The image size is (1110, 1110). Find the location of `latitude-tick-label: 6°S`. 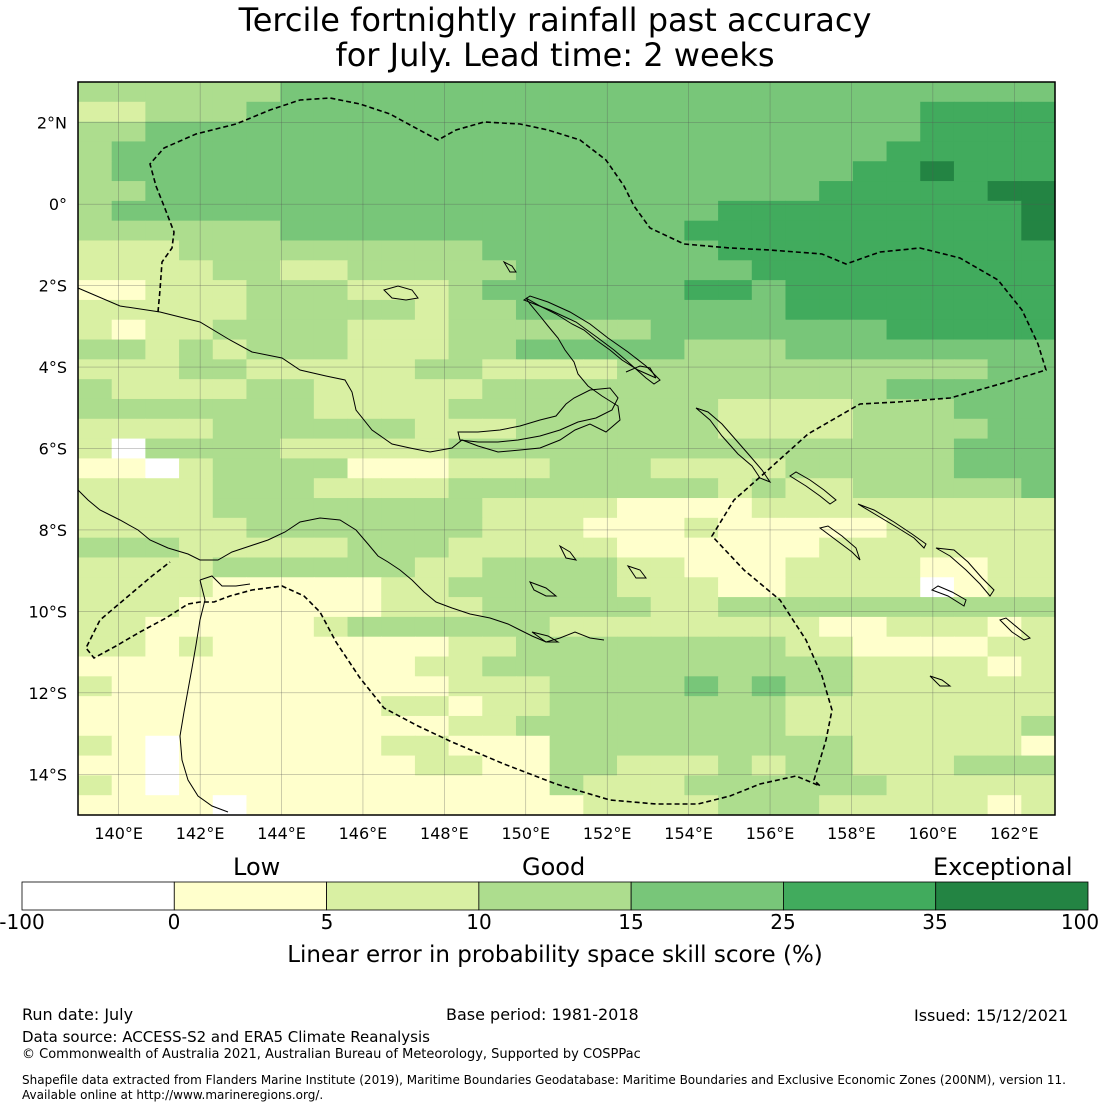

latitude-tick-label: 6°S is located at coordinates (53, 449).